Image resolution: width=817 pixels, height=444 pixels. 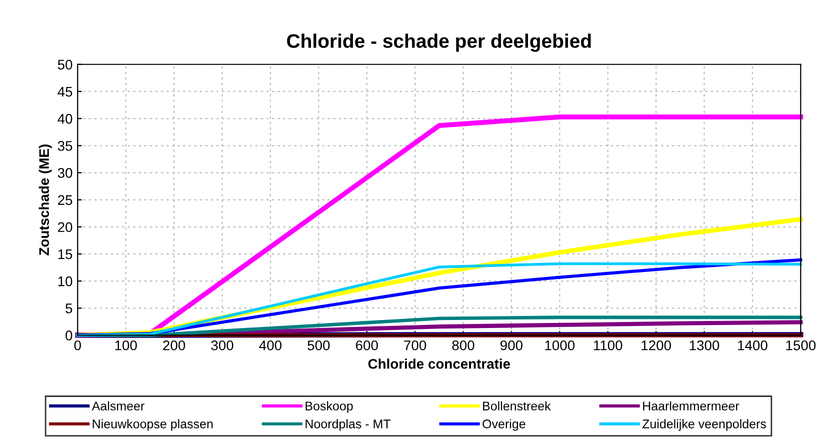 I want to click on y-tick-label: 5, so click(x=69, y=309).